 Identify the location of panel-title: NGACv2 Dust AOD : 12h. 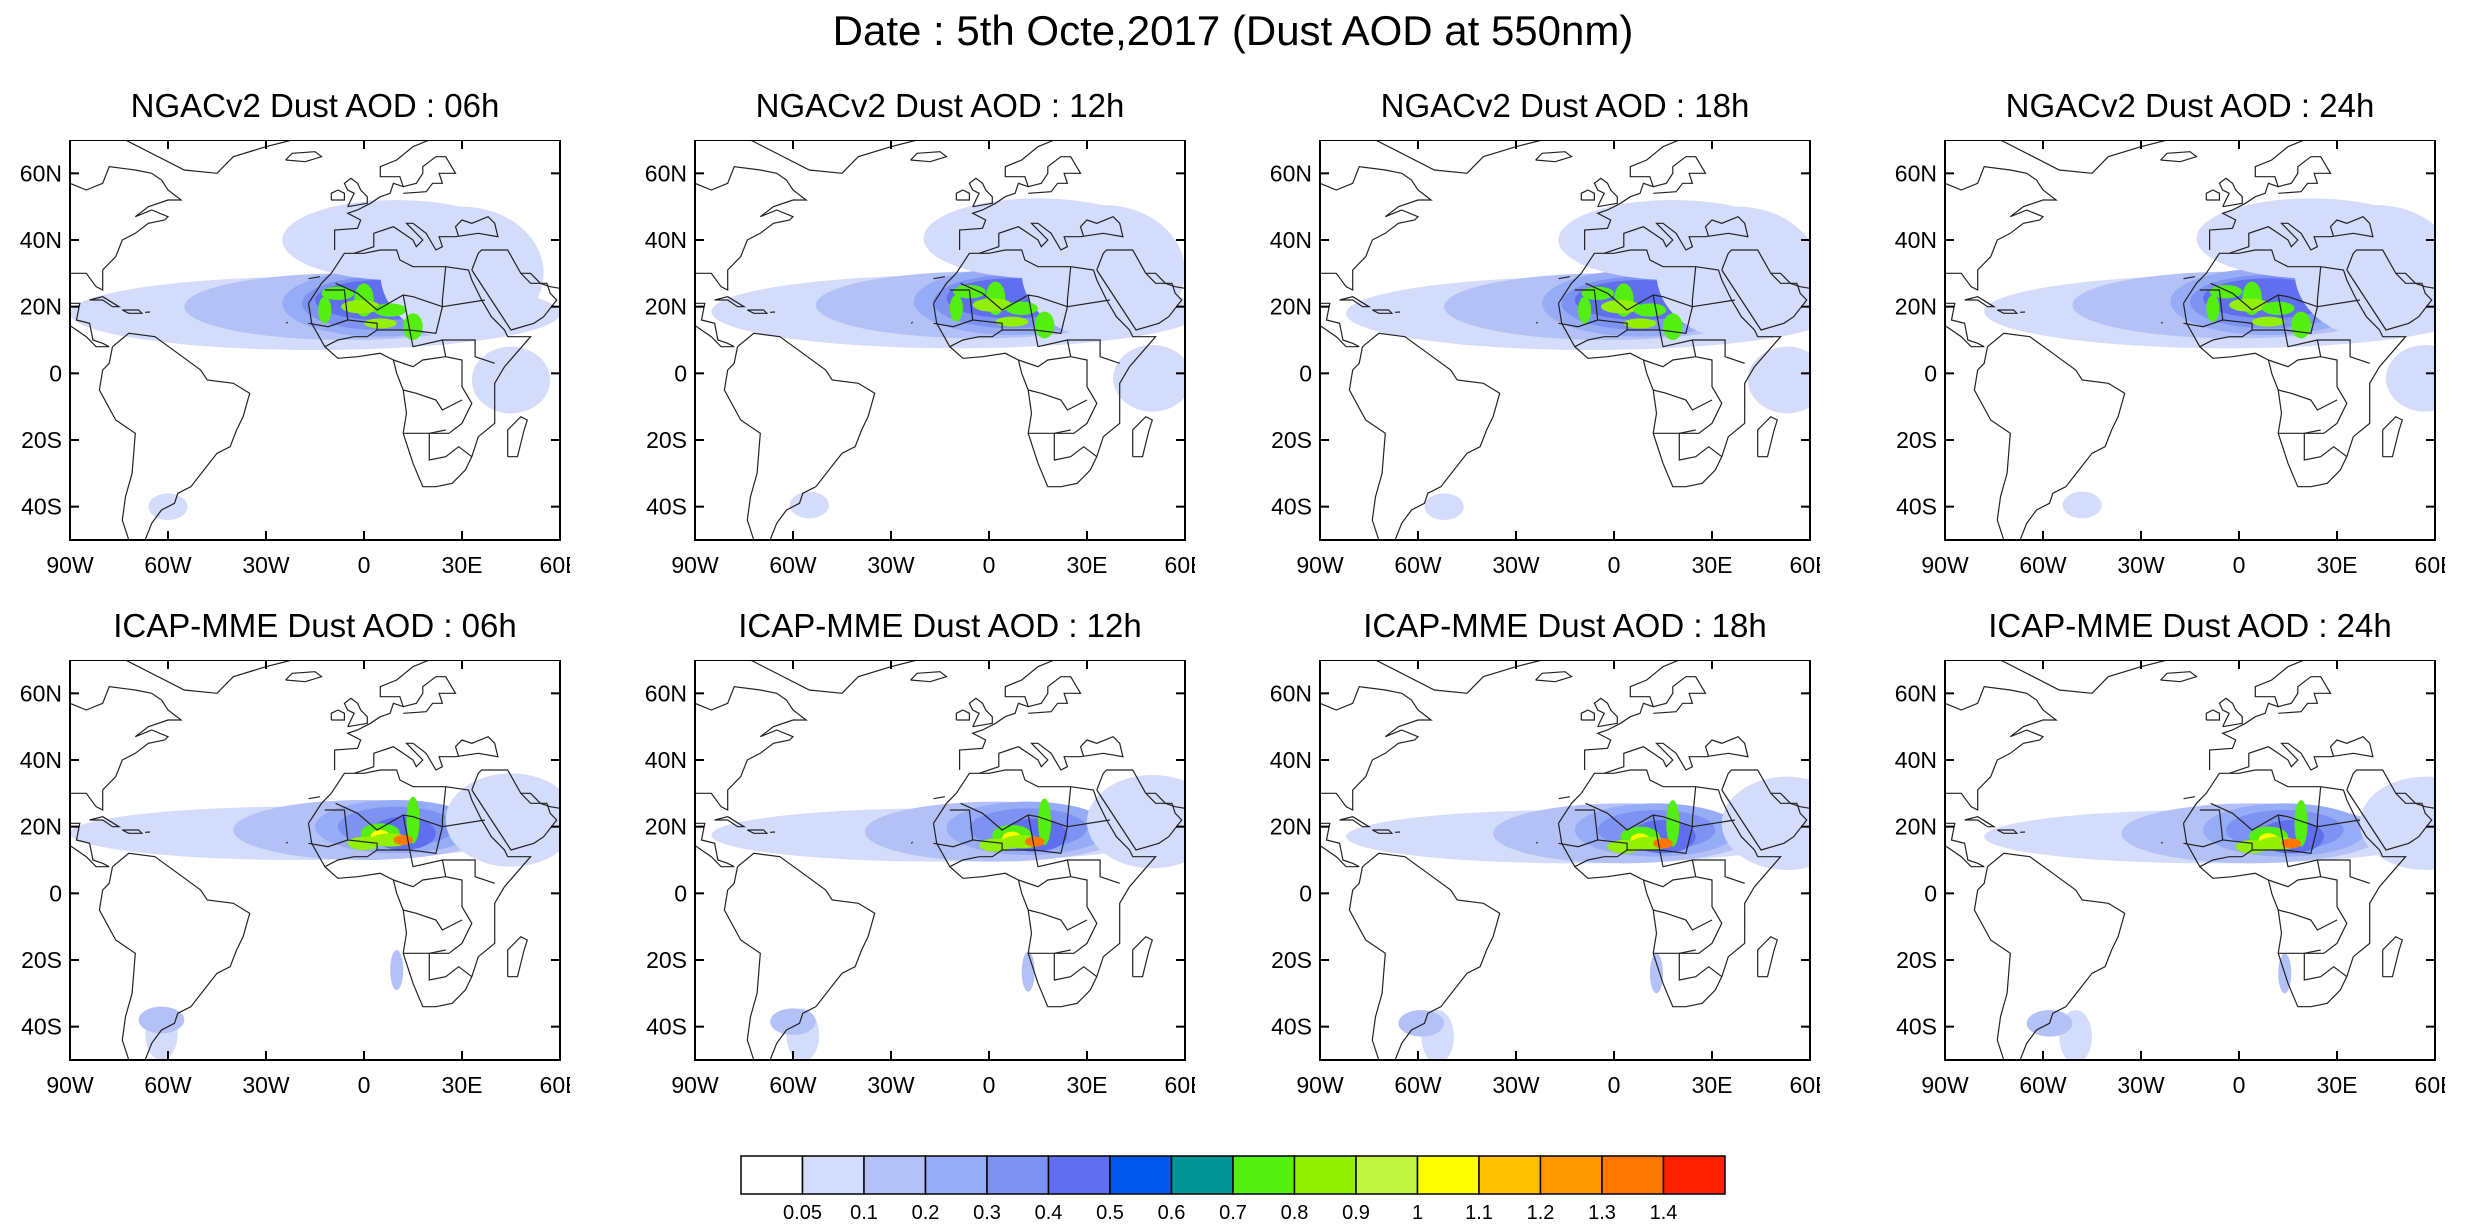
(940, 105).